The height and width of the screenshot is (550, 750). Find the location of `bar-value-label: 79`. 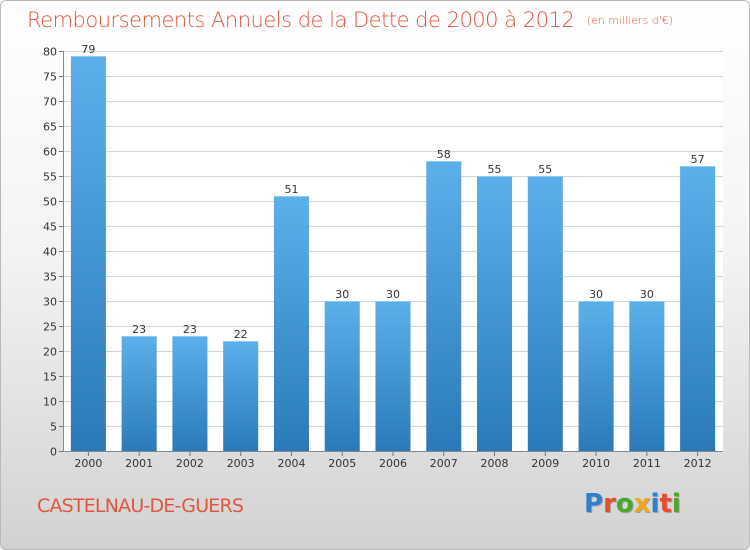

bar-value-label: 79 is located at coordinates (88, 49).